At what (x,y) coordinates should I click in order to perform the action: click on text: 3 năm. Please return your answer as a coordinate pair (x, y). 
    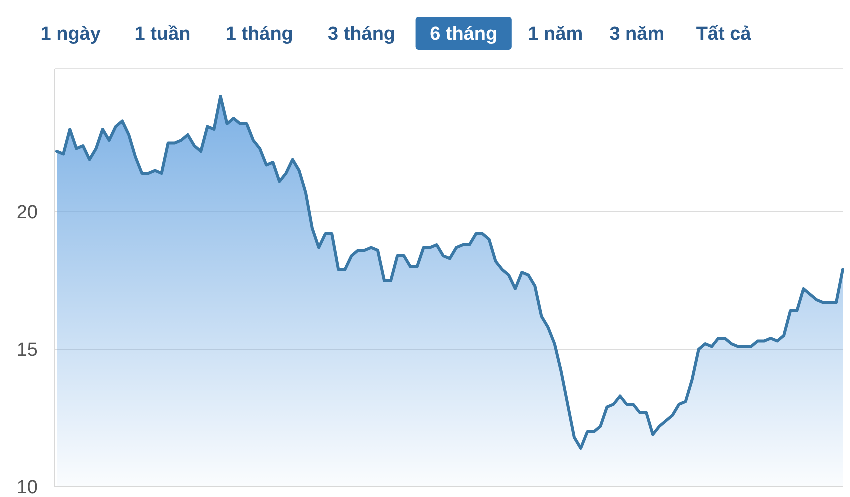
    Looking at the image, I should click on (637, 34).